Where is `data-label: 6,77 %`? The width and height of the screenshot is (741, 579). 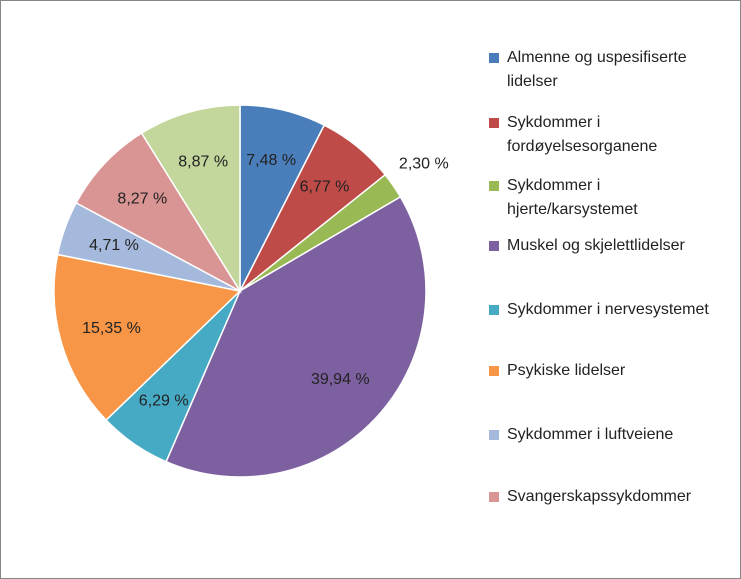 data-label: 6,77 % is located at coordinates (325, 186).